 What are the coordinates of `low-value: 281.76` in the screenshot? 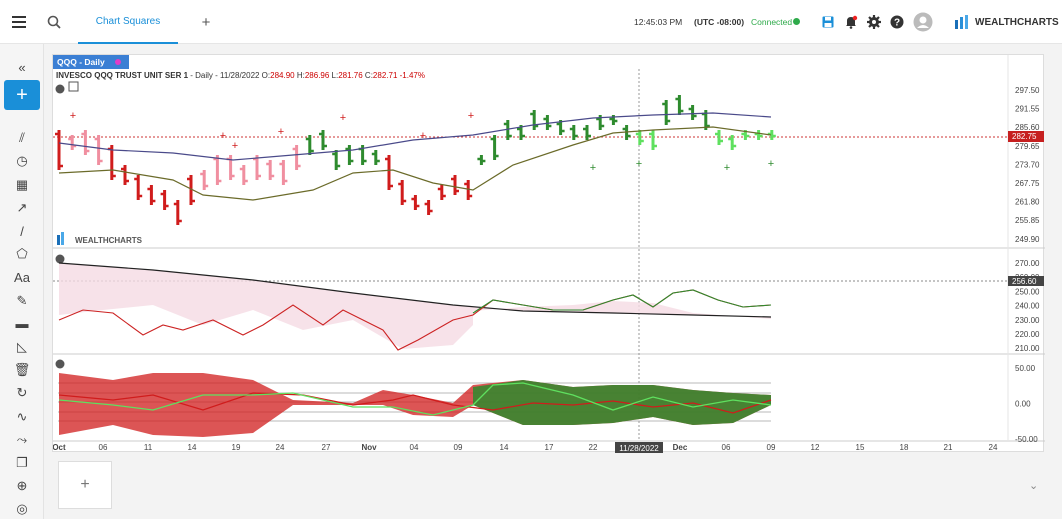 It's located at (350, 75).